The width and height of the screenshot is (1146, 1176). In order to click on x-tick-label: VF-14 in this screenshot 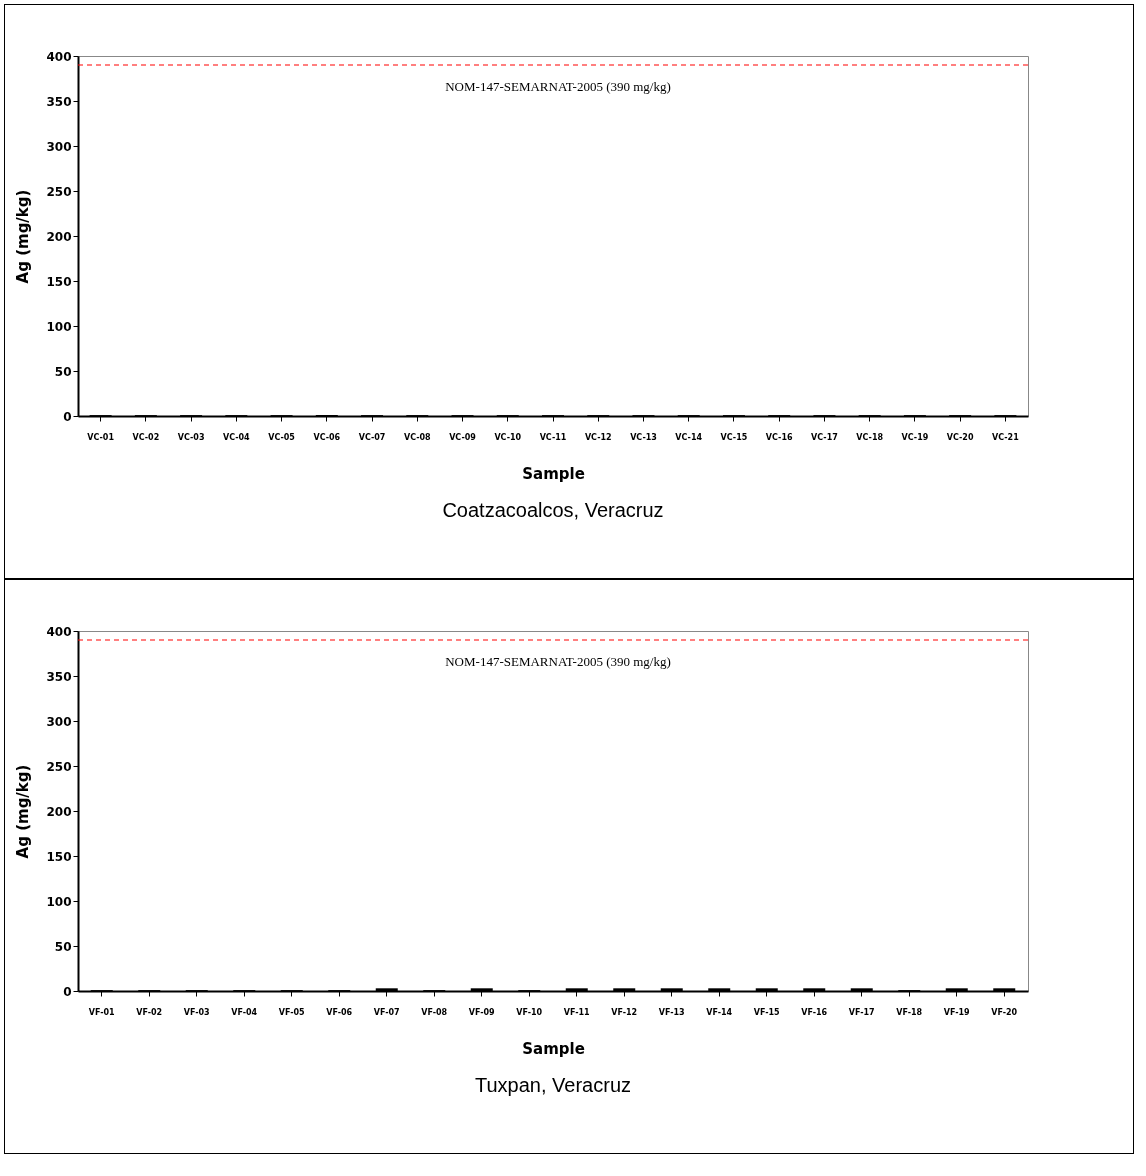, I will do `click(719, 1012)`.